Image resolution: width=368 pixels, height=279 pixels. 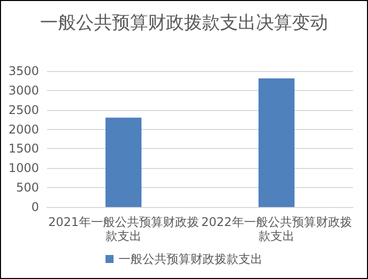 What do you see at coordinates (276, 229) in the screenshot?
I see `x-tick-label: 2022年一般公共预算财政拨款支出` at bounding box center [276, 229].